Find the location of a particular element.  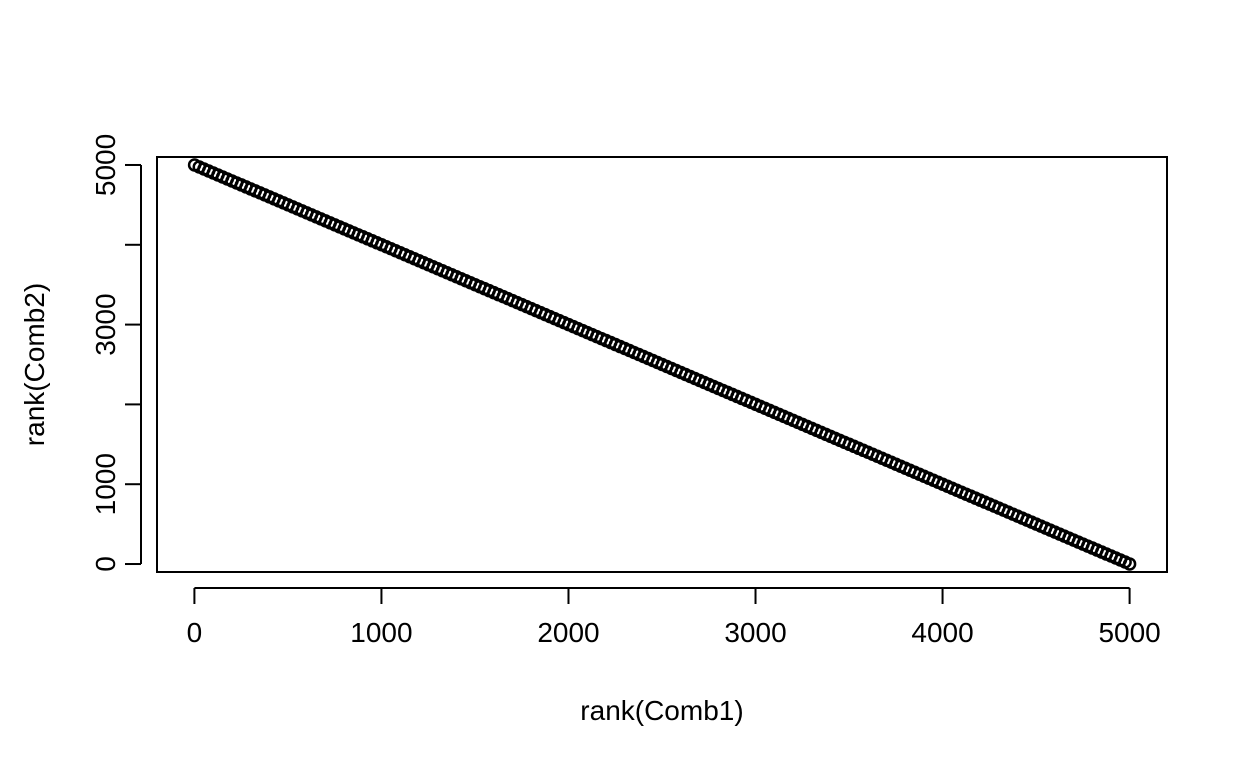

x-tick-label: 3000 is located at coordinates (755, 632).